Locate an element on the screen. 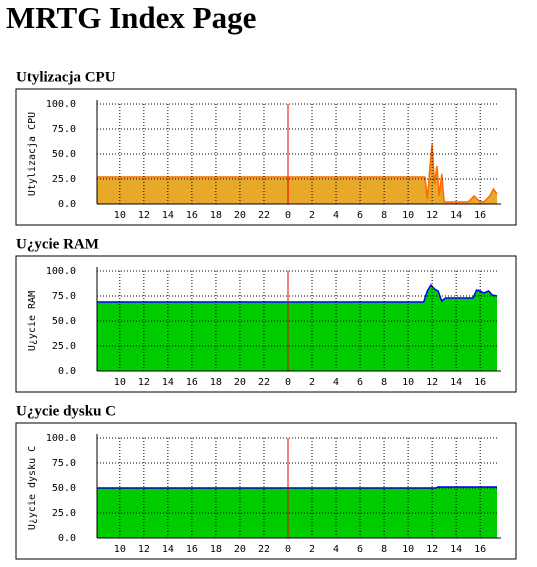 The image size is (537, 567). y-axis-label: U¿ycie dysku C is located at coordinates (32, 488).